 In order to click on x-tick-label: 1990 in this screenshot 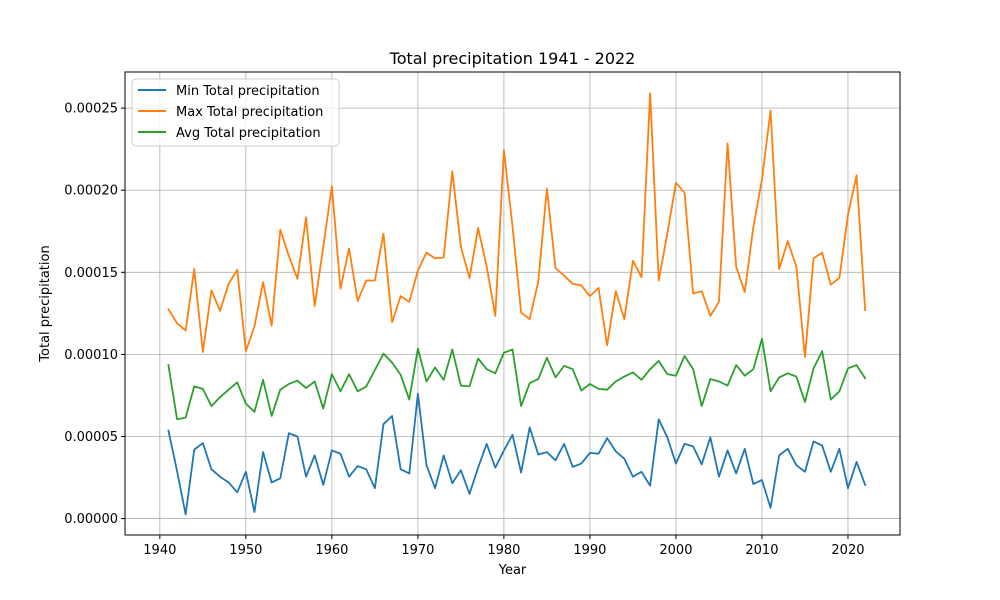, I will do `click(589, 550)`.